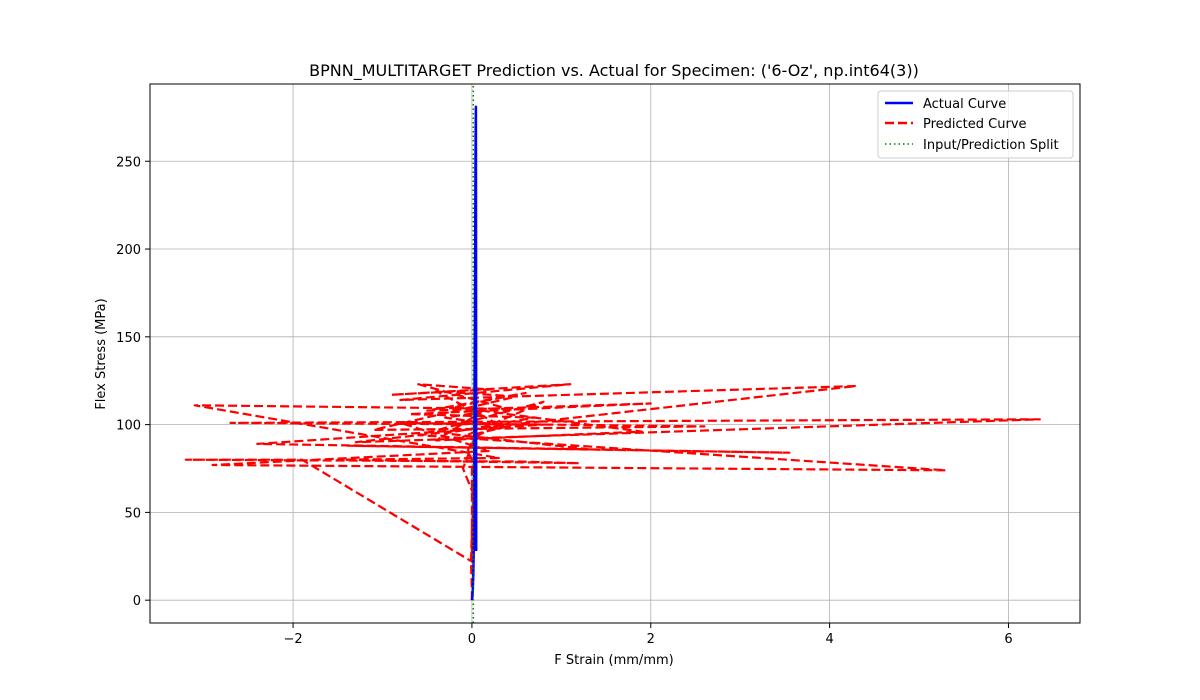 Image resolution: width=1200 pixels, height=700 pixels. What do you see at coordinates (128, 162) in the screenshot?
I see `y-tick-label: 250` at bounding box center [128, 162].